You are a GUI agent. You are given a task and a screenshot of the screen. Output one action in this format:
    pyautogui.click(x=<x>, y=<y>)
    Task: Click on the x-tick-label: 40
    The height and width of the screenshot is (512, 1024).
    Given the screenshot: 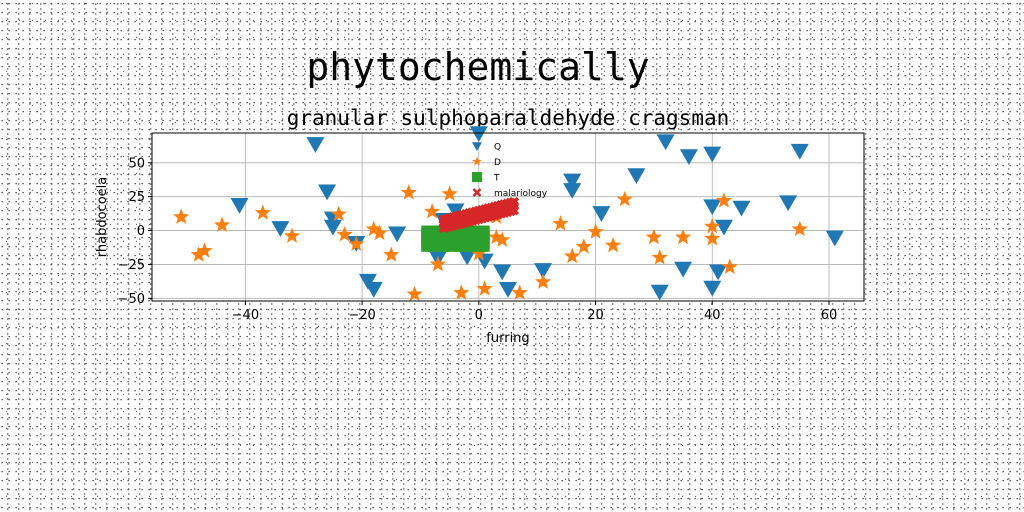 What is the action you would take?
    pyautogui.click(x=712, y=315)
    